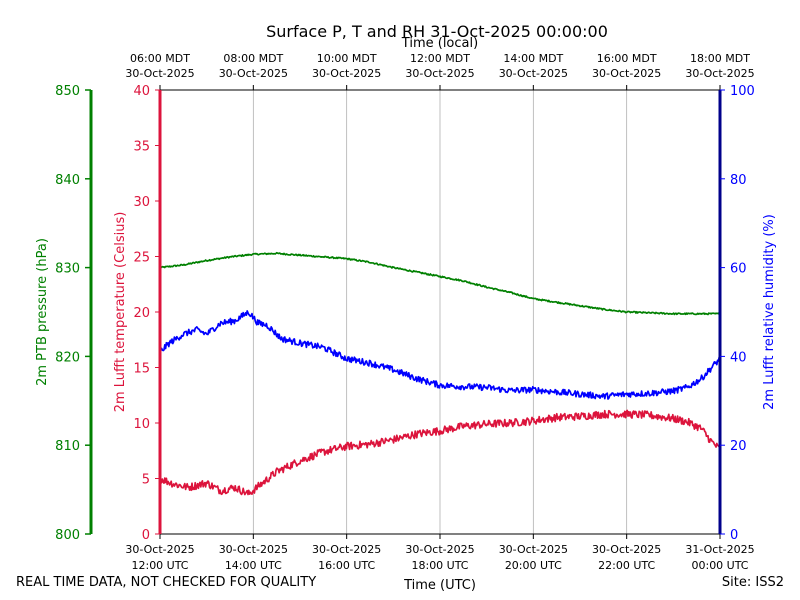 The height and width of the screenshot is (600, 800). What do you see at coordinates (141, 313) in the screenshot?
I see `temperature-tick-label: 20` at bounding box center [141, 313].